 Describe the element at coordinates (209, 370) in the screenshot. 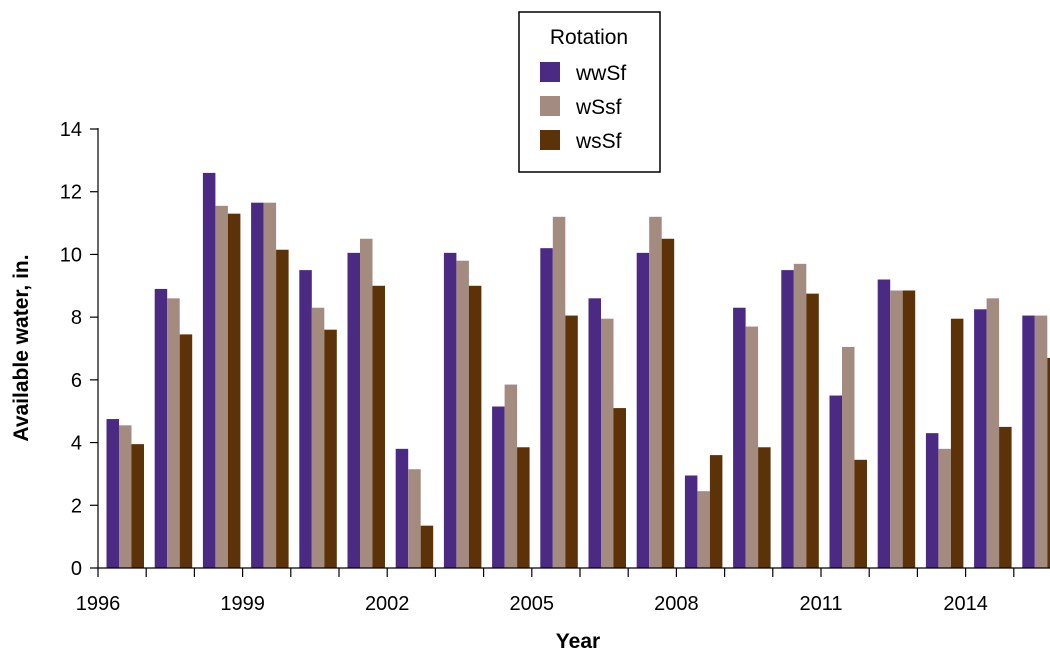

I see `bar-wwSf-1998` at that location.